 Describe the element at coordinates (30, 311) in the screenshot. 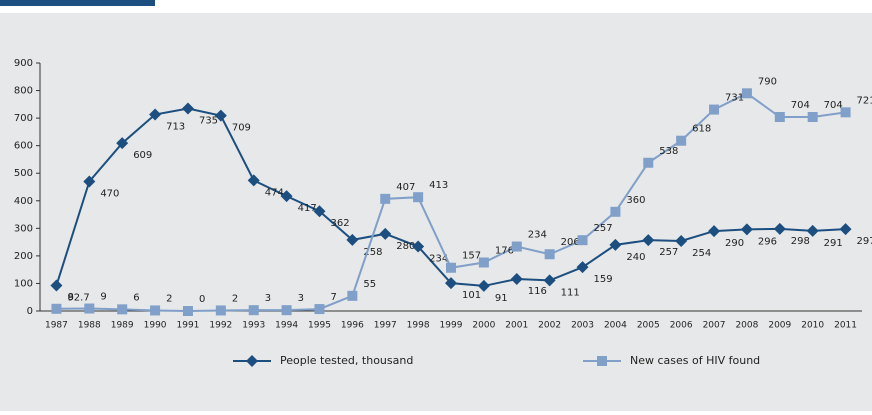

I see `y-tick-label: 0` at that location.